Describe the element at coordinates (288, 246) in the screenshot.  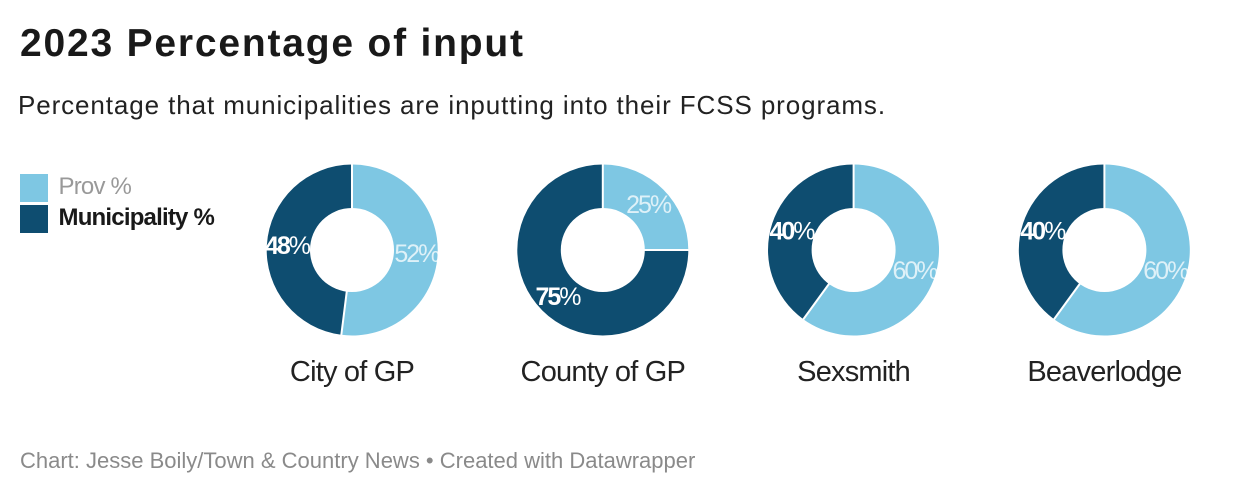
I see `svg-text: 48%` at that location.